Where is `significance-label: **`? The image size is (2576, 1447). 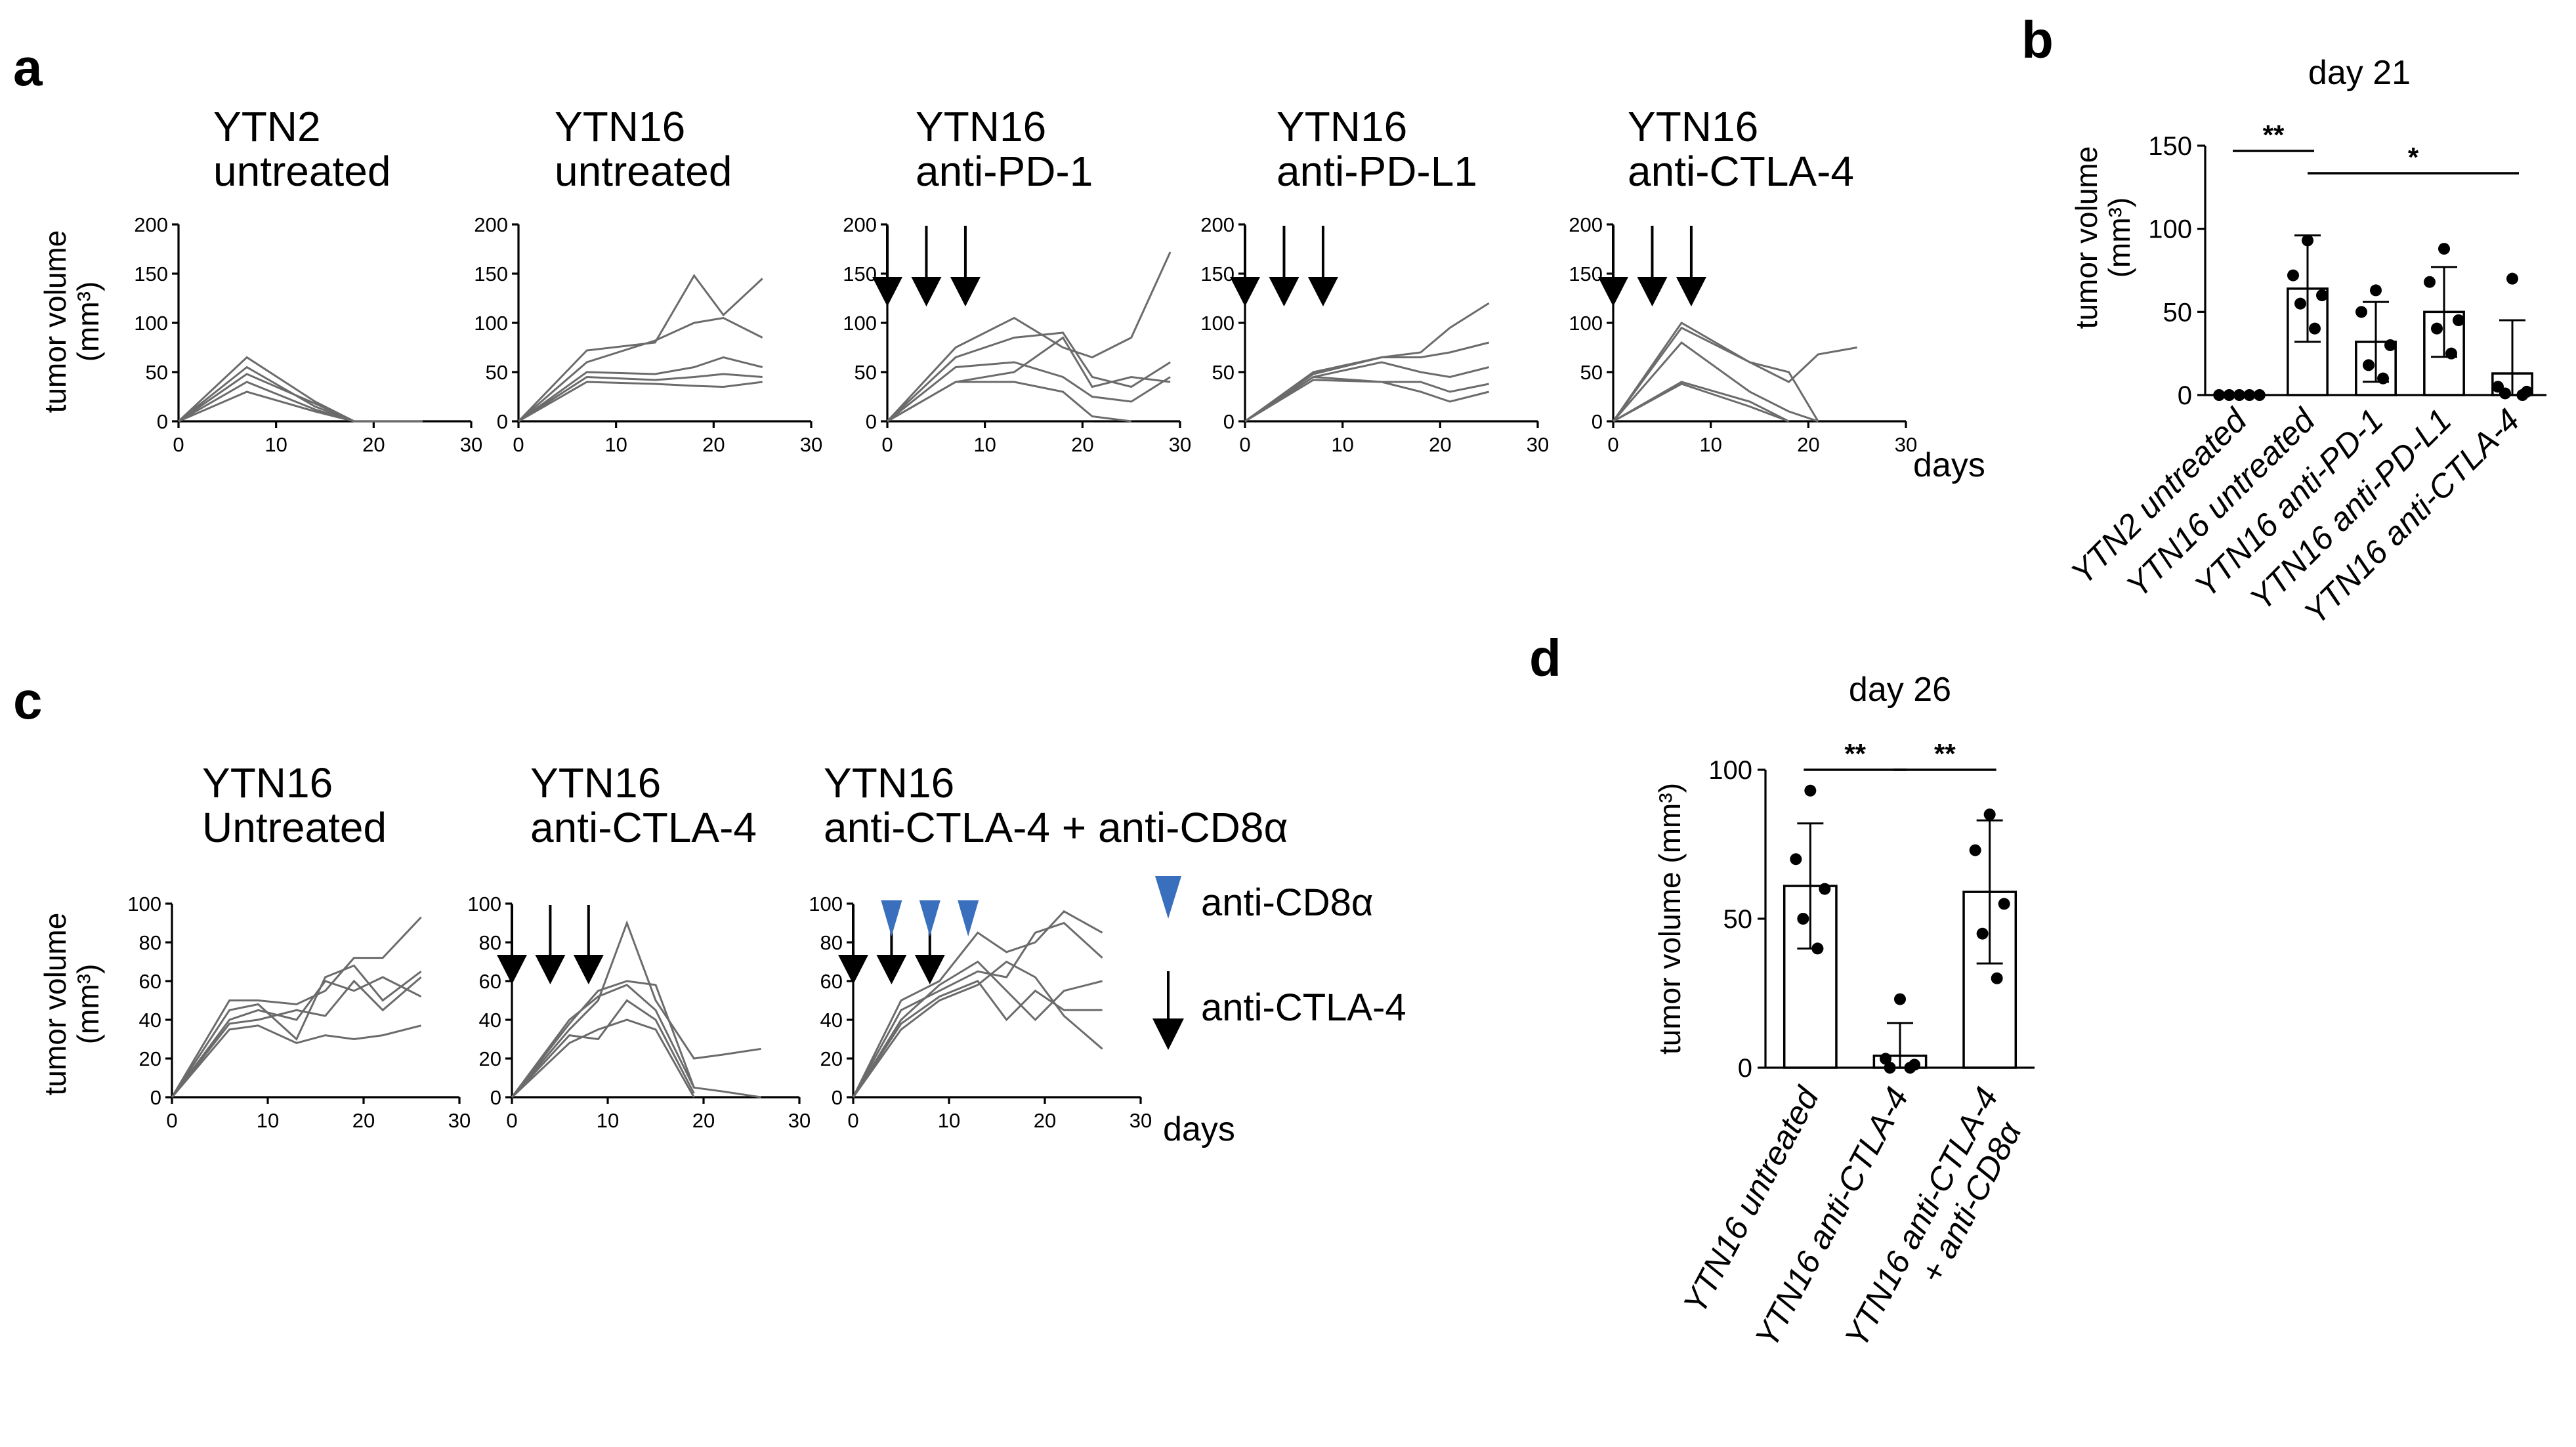 significance-label: ** is located at coordinates (1855, 754).